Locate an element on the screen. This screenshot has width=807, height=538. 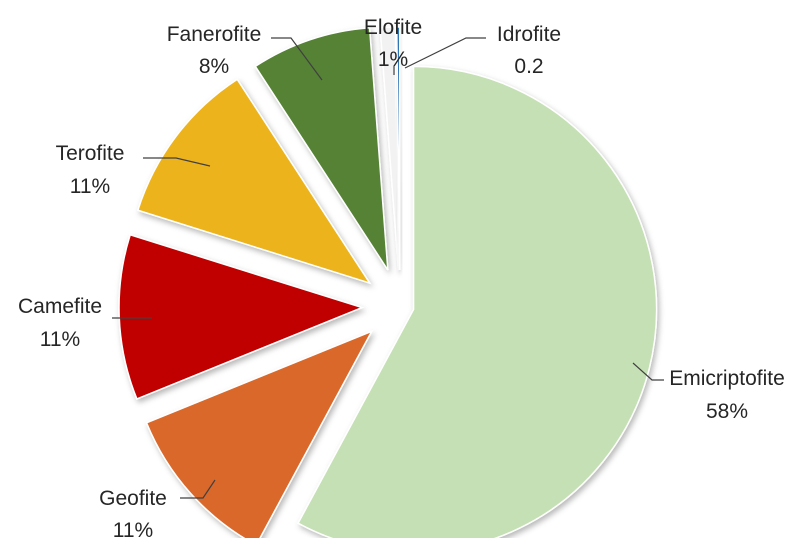
data-label-name-camefite: Camefite is located at coordinates (60, 306).